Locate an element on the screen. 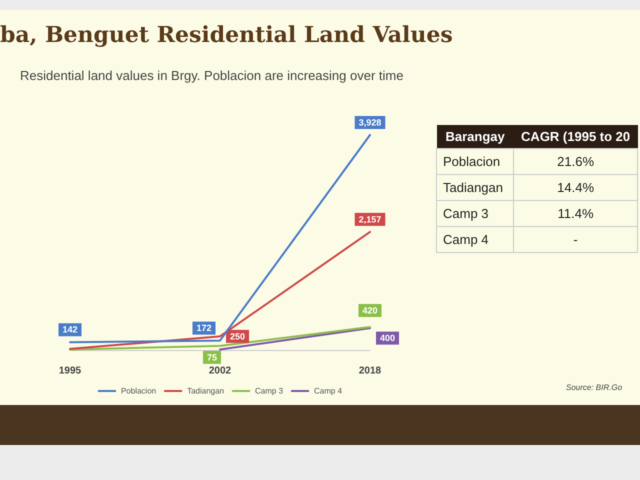 This screenshot has height=480, width=640. data-label: 2,157 is located at coordinates (370, 219).